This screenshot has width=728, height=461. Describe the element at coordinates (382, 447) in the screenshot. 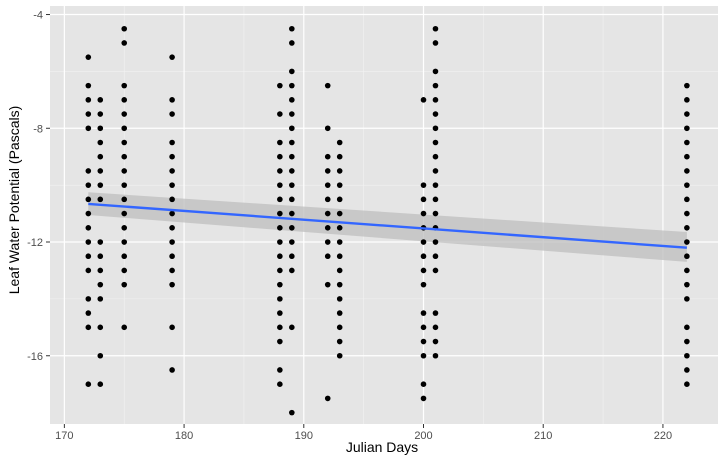

I see `x-axis-title: Julian Days` at that location.